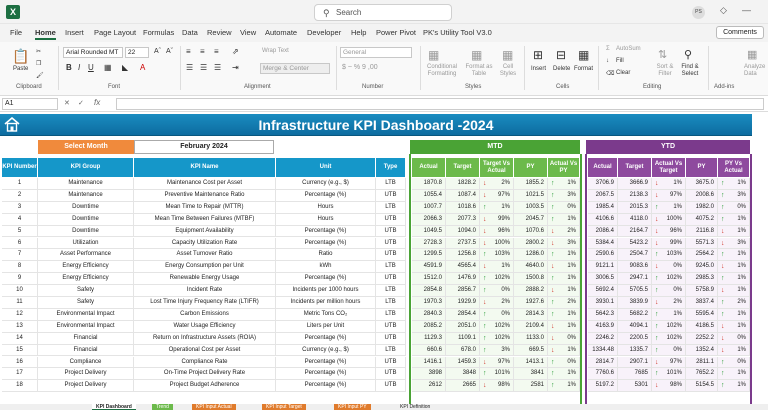  I want to click on cell-m-actual: 1416.1, so click(429, 362).